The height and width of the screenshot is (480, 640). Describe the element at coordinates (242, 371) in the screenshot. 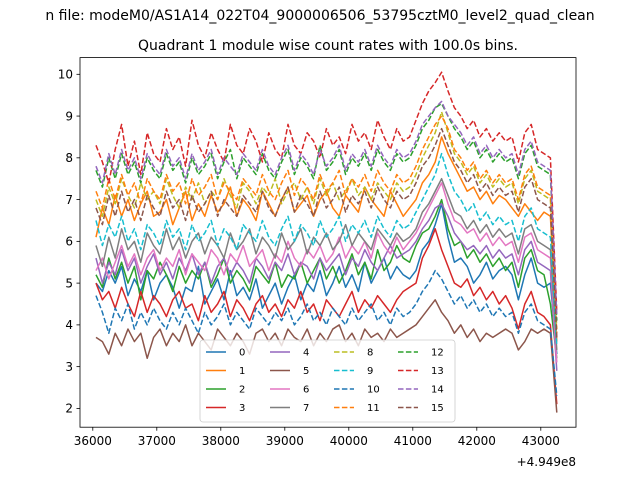

I see `legend-label-1: 1` at that location.